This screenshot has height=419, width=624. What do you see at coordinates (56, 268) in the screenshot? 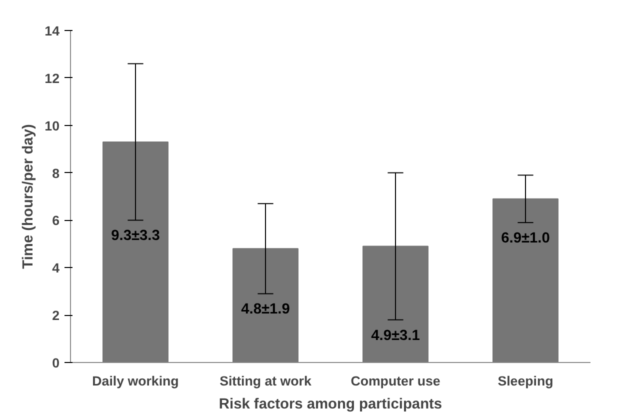
I see `y-tick-label: 4` at bounding box center [56, 268].